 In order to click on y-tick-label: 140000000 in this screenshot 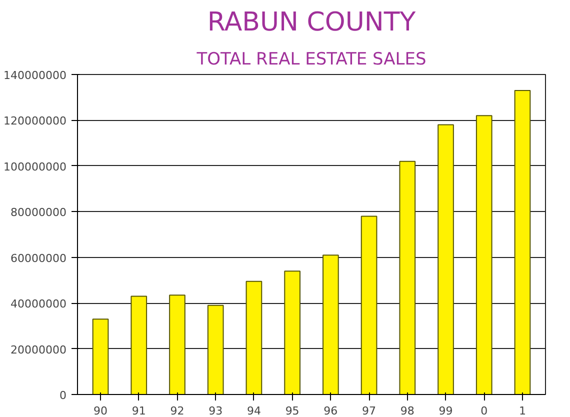, I will do `click(35, 75)`.